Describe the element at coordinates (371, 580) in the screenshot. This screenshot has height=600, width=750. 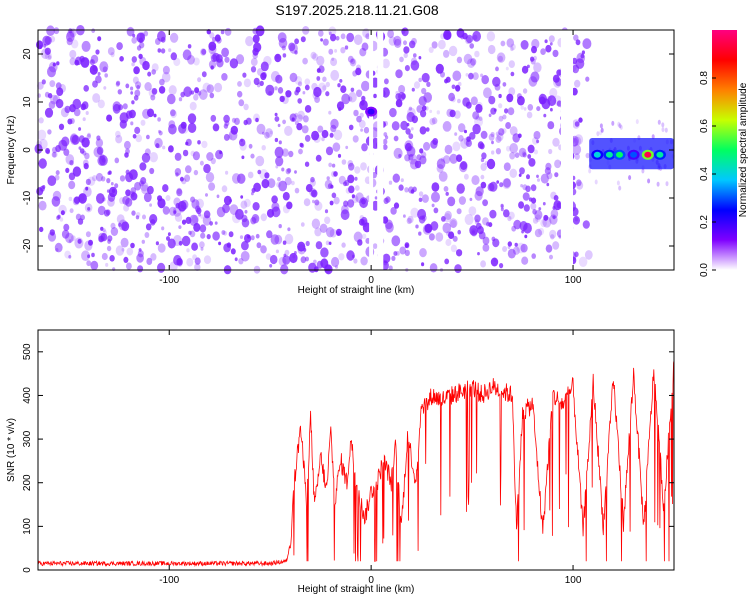
I see `x-tick-label: 0` at that location.